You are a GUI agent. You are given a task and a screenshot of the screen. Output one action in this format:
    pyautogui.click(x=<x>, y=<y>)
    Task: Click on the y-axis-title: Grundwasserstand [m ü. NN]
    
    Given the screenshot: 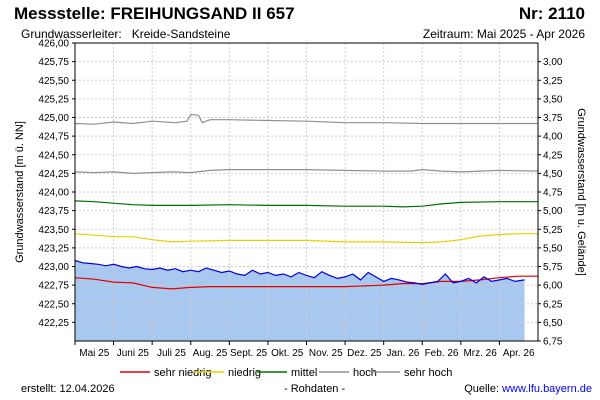 What is the action you would take?
    pyautogui.click(x=20, y=192)
    